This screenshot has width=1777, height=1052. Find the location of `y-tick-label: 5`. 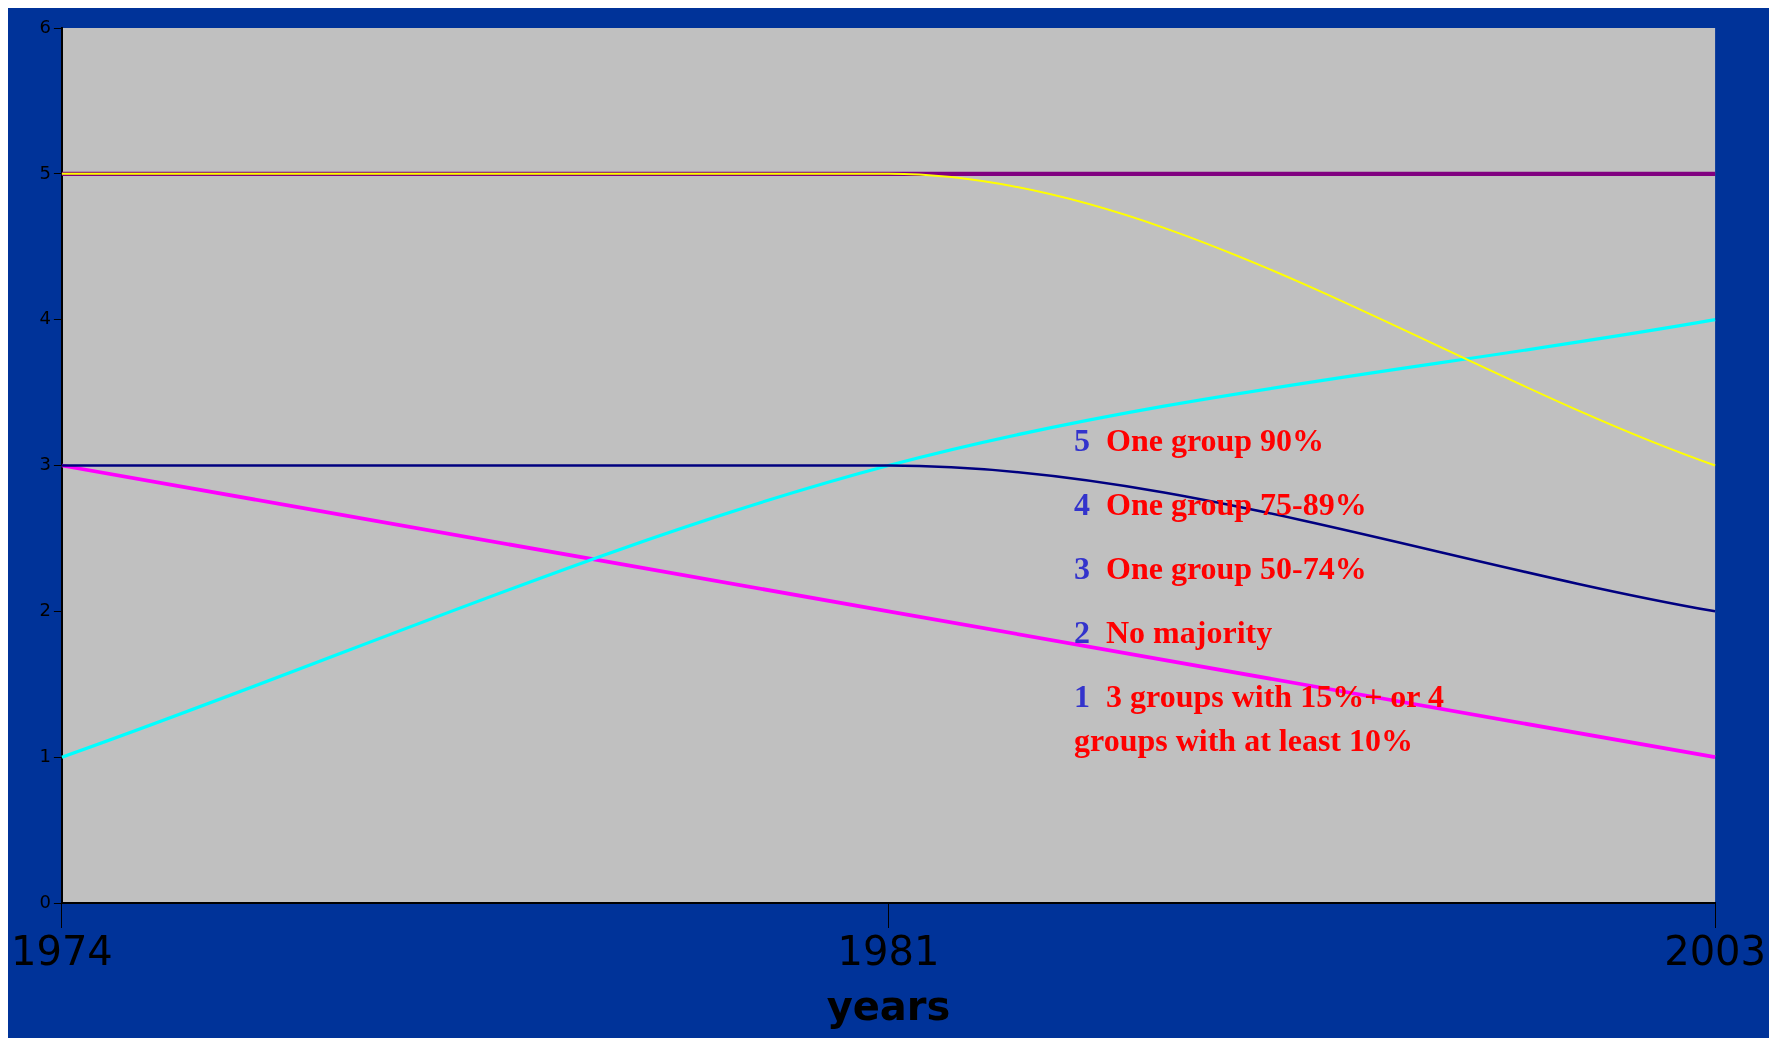

y-tick-label: 5 is located at coordinates (45, 172).